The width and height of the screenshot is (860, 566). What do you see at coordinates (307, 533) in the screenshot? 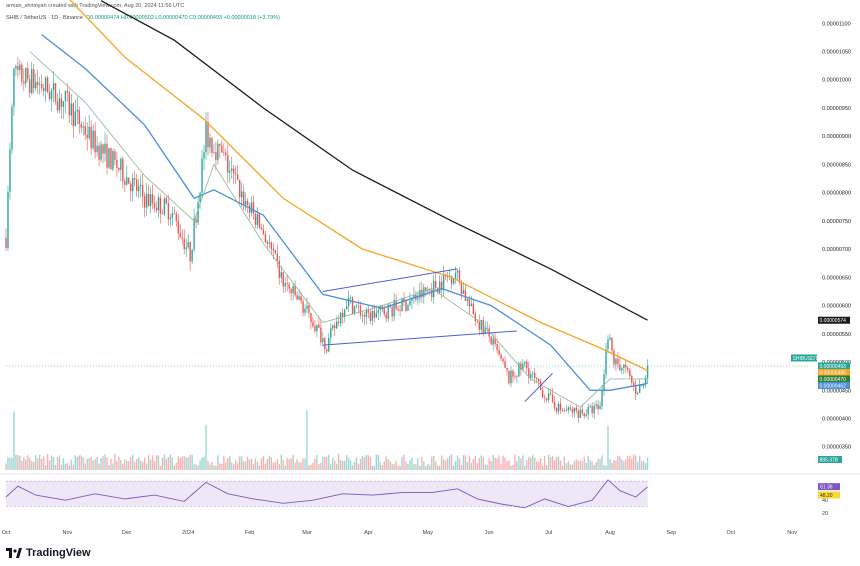
I see `x-tick-label: Mar` at bounding box center [307, 533].